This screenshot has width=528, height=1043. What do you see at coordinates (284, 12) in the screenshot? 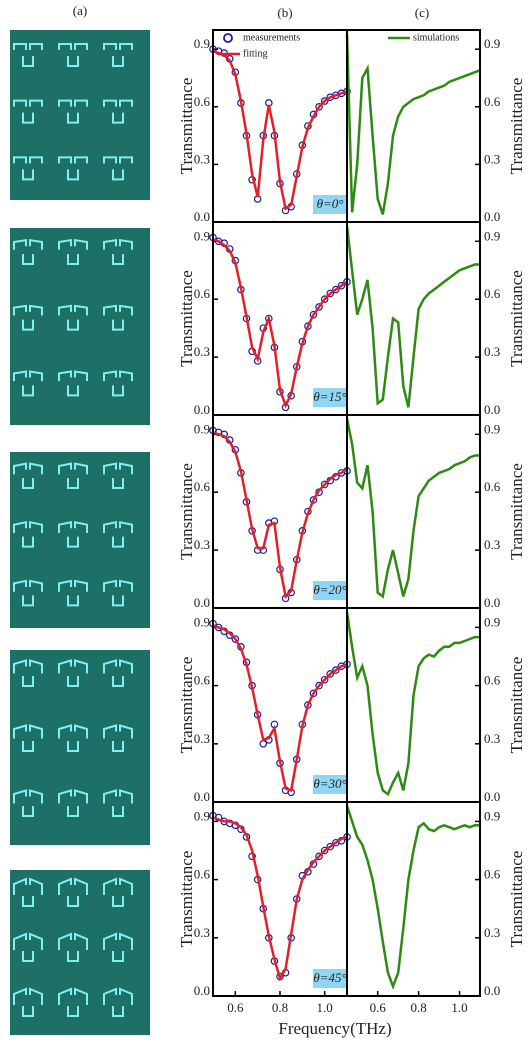
I see `panel-label: (b)` at bounding box center [284, 12].